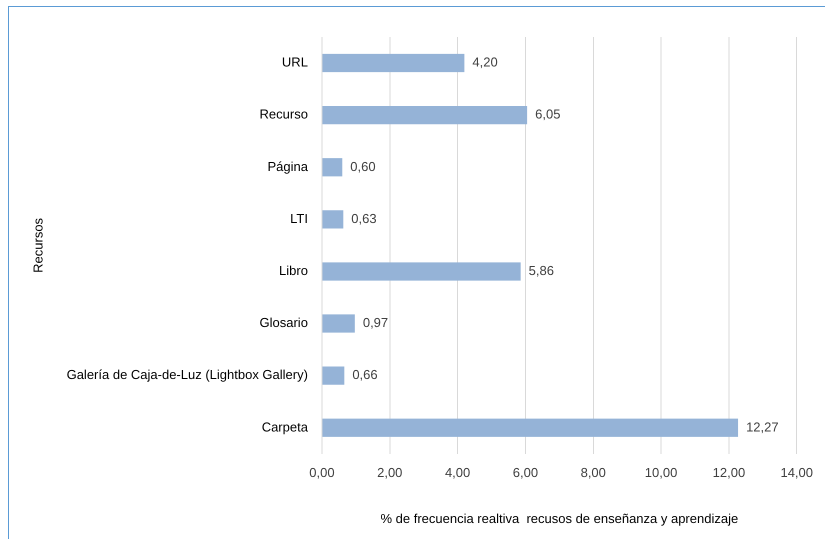 The width and height of the screenshot is (828, 542). I want to click on data-label: 0,63, so click(364, 218).